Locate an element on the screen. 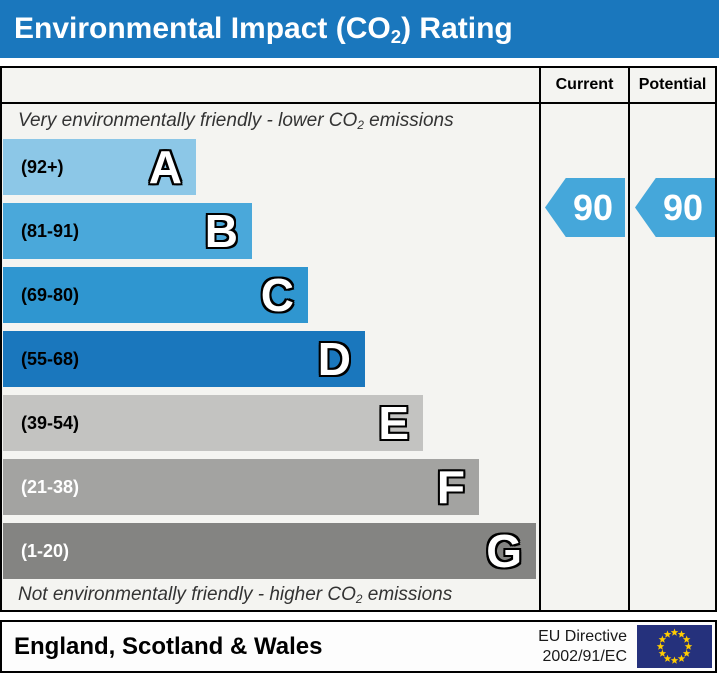 Image resolution: width=719 pixels, height=675 pixels. band-f-letter: F is located at coordinates (450, 487).